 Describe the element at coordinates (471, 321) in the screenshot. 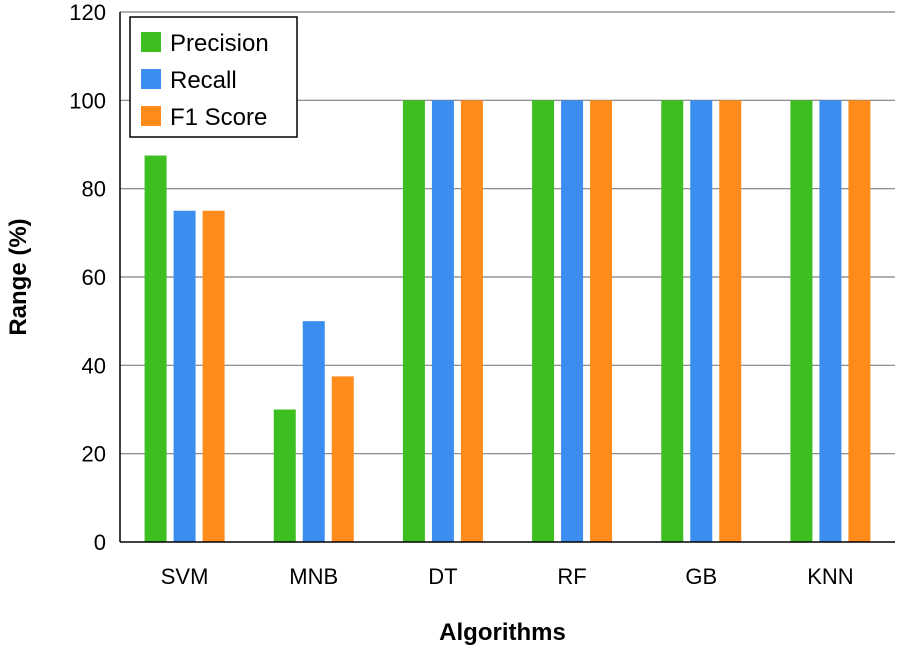

I see `bar-dt-f1-score` at that location.